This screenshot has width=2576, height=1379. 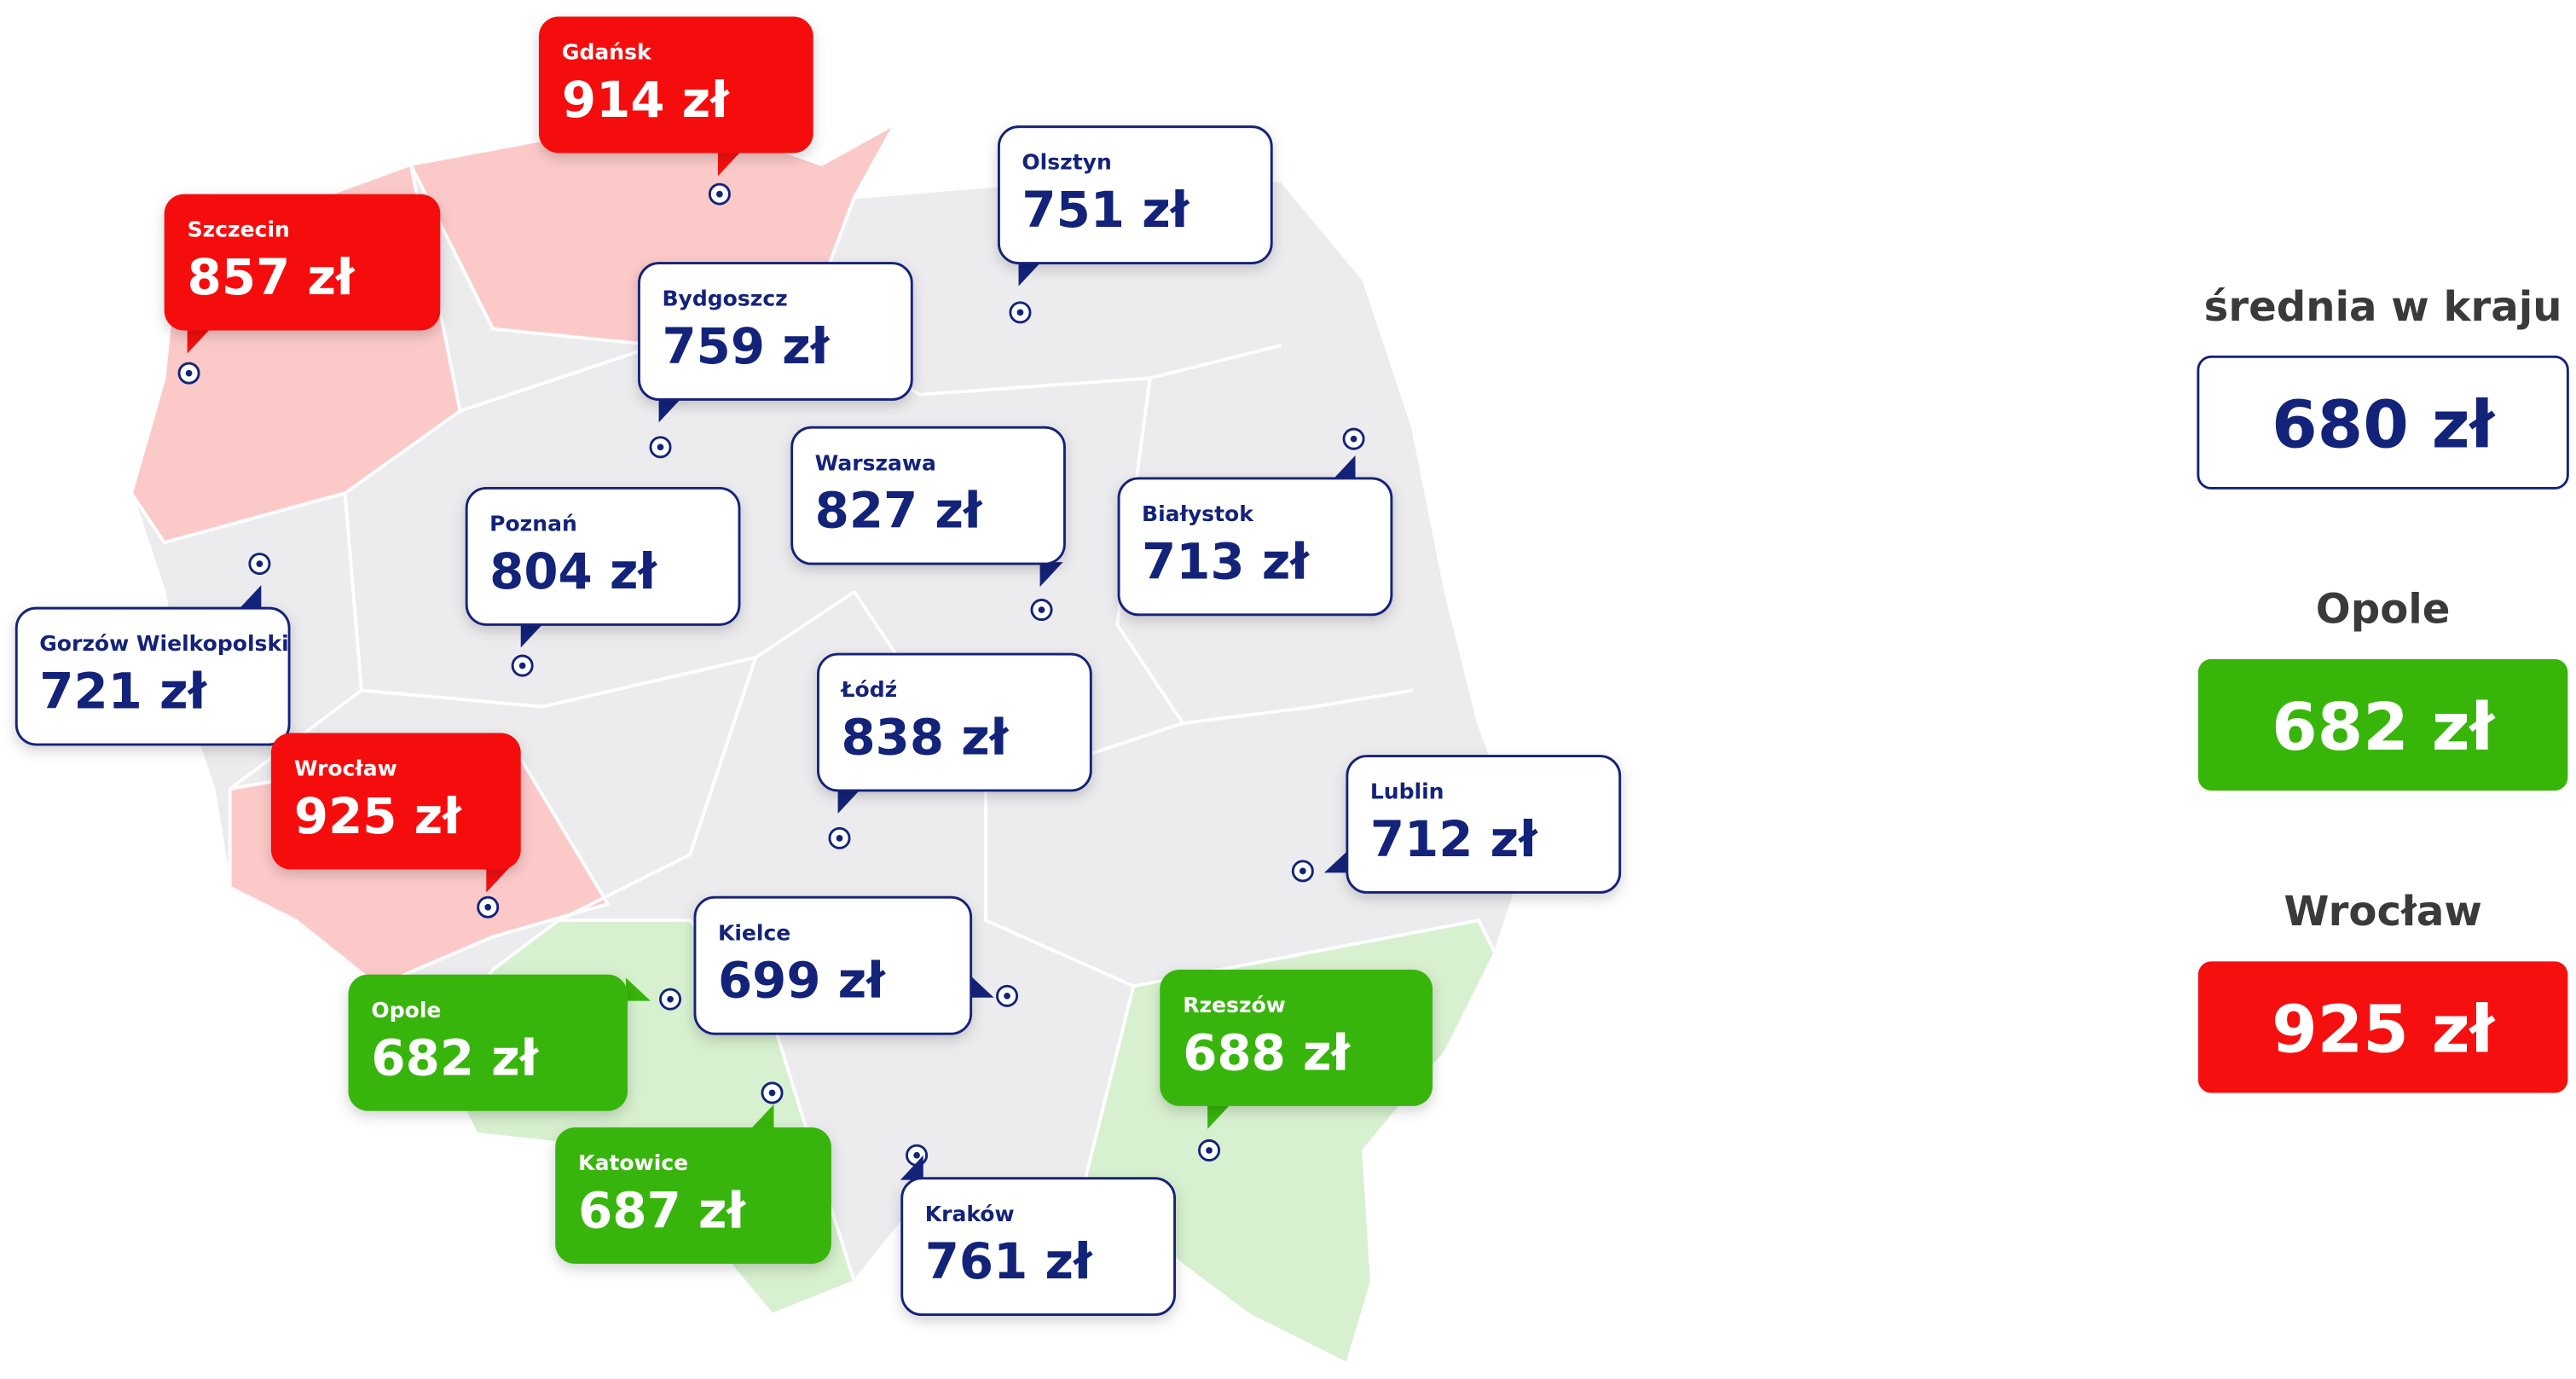 I want to click on city-name: Gdańsk, so click(x=607, y=52).